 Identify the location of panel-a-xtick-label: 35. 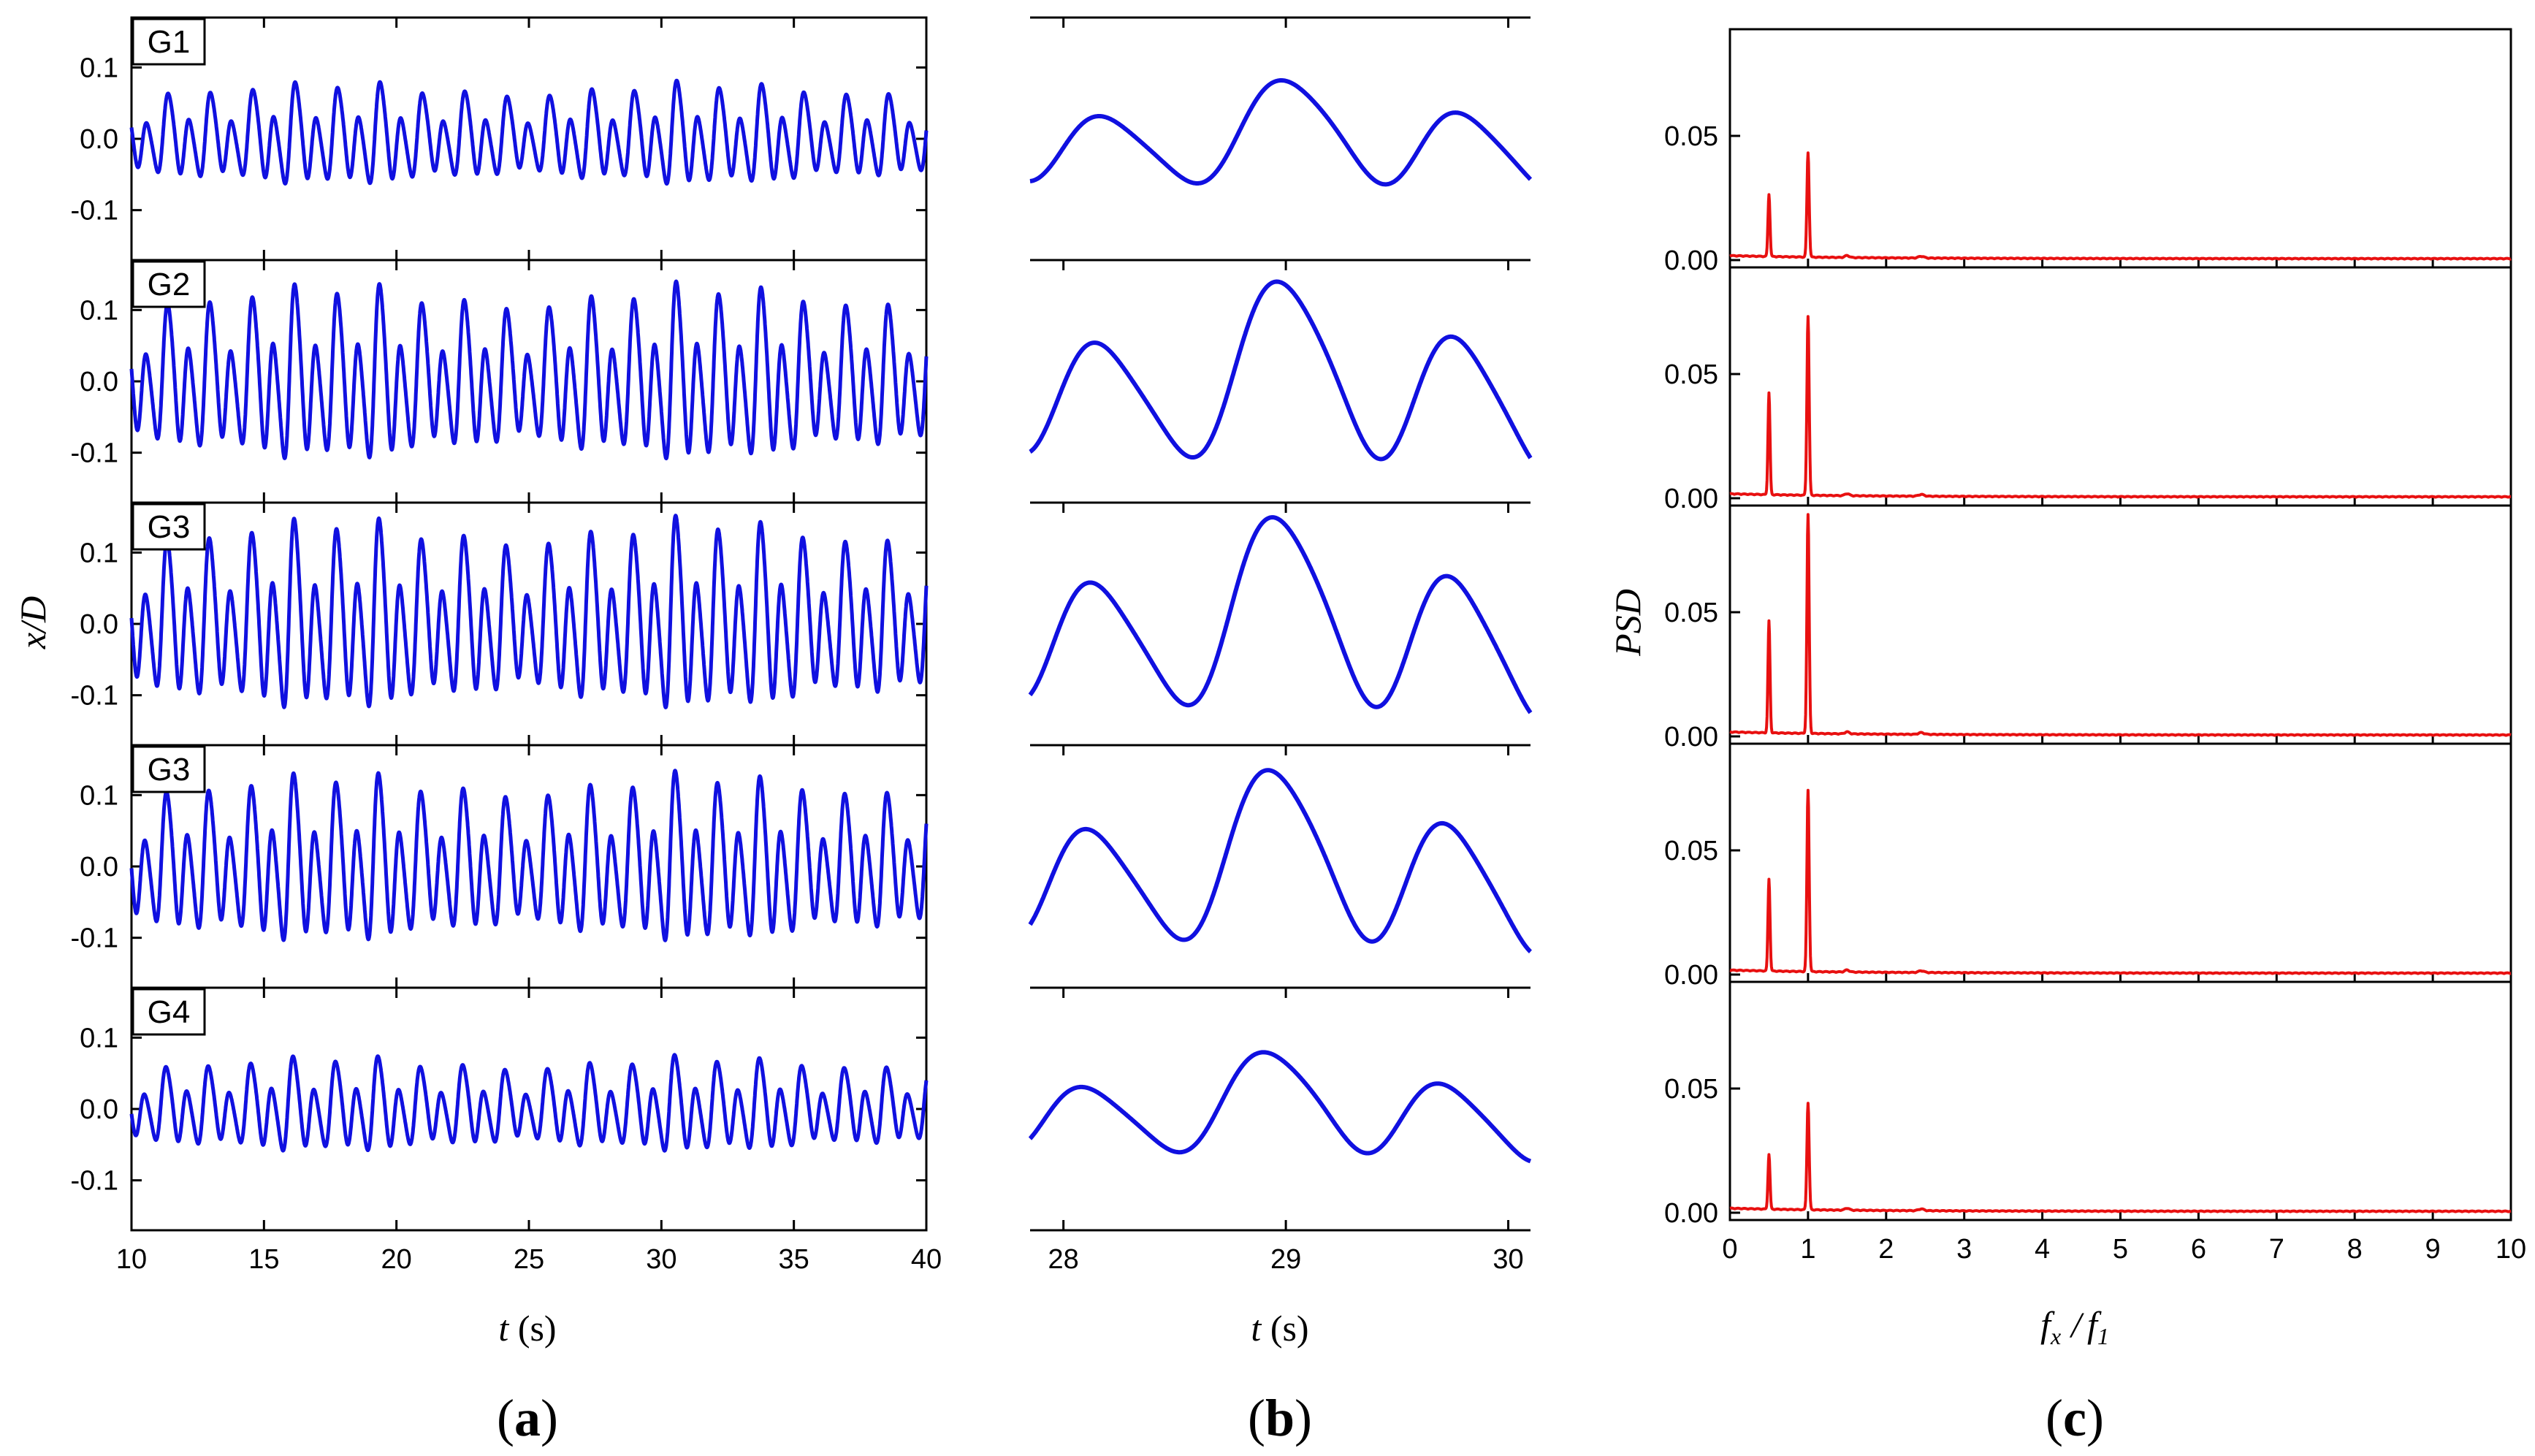
(794, 1259).